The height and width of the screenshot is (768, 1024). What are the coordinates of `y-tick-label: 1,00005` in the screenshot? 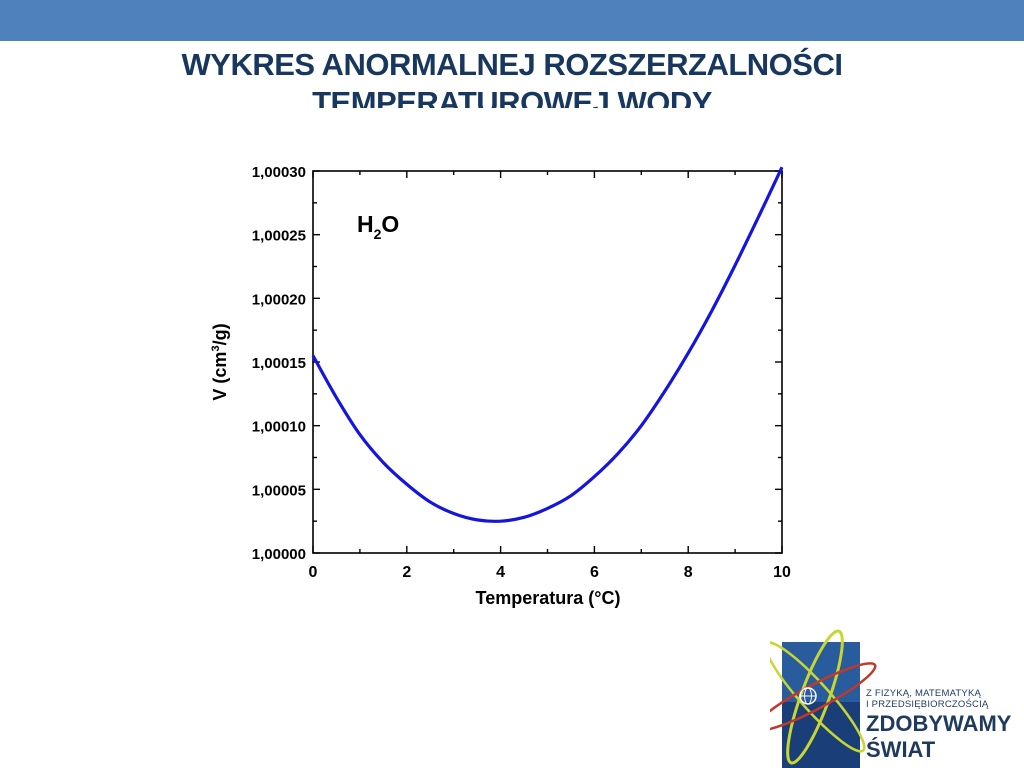 It's located at (279, 490).